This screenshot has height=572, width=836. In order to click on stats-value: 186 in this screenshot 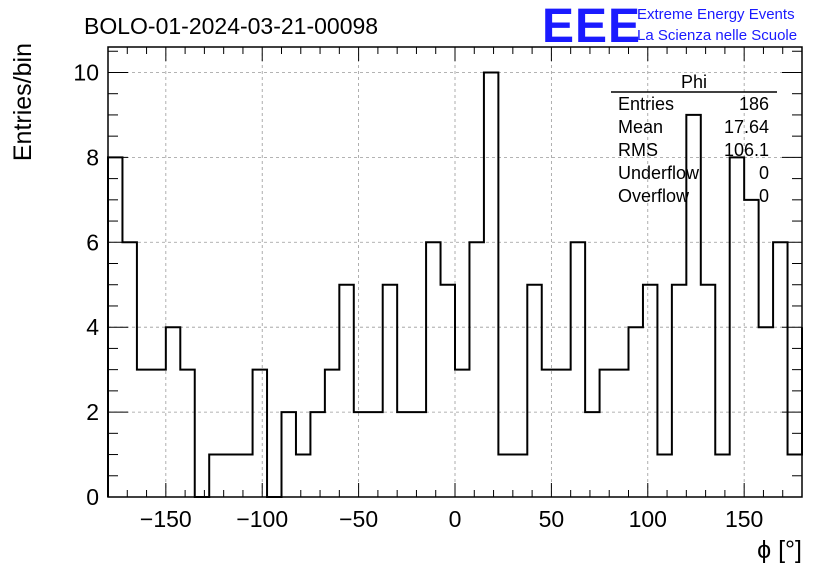, I will do `click(754, 104)`.